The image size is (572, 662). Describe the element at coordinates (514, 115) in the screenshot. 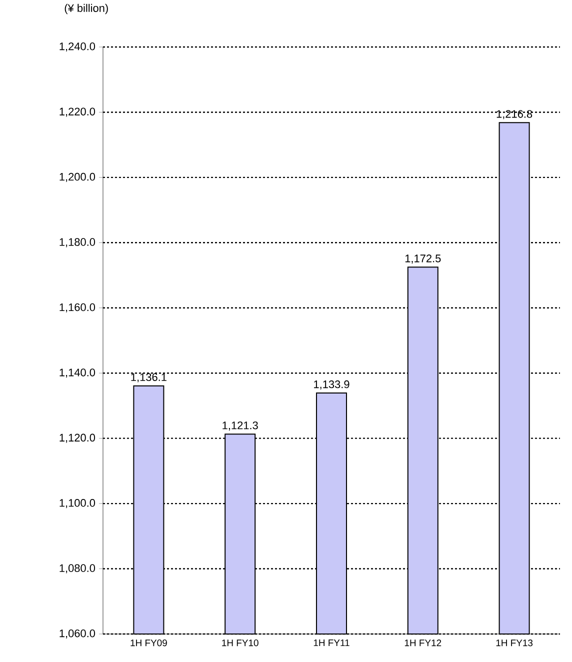

I see `data-label: 1,216.8` at that location.